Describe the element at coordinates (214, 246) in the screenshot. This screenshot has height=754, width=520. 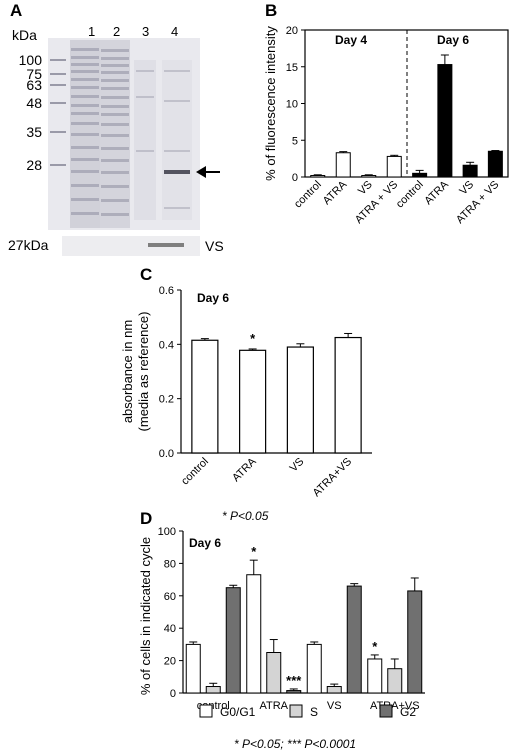
I see `blot-label: VS` at that location.